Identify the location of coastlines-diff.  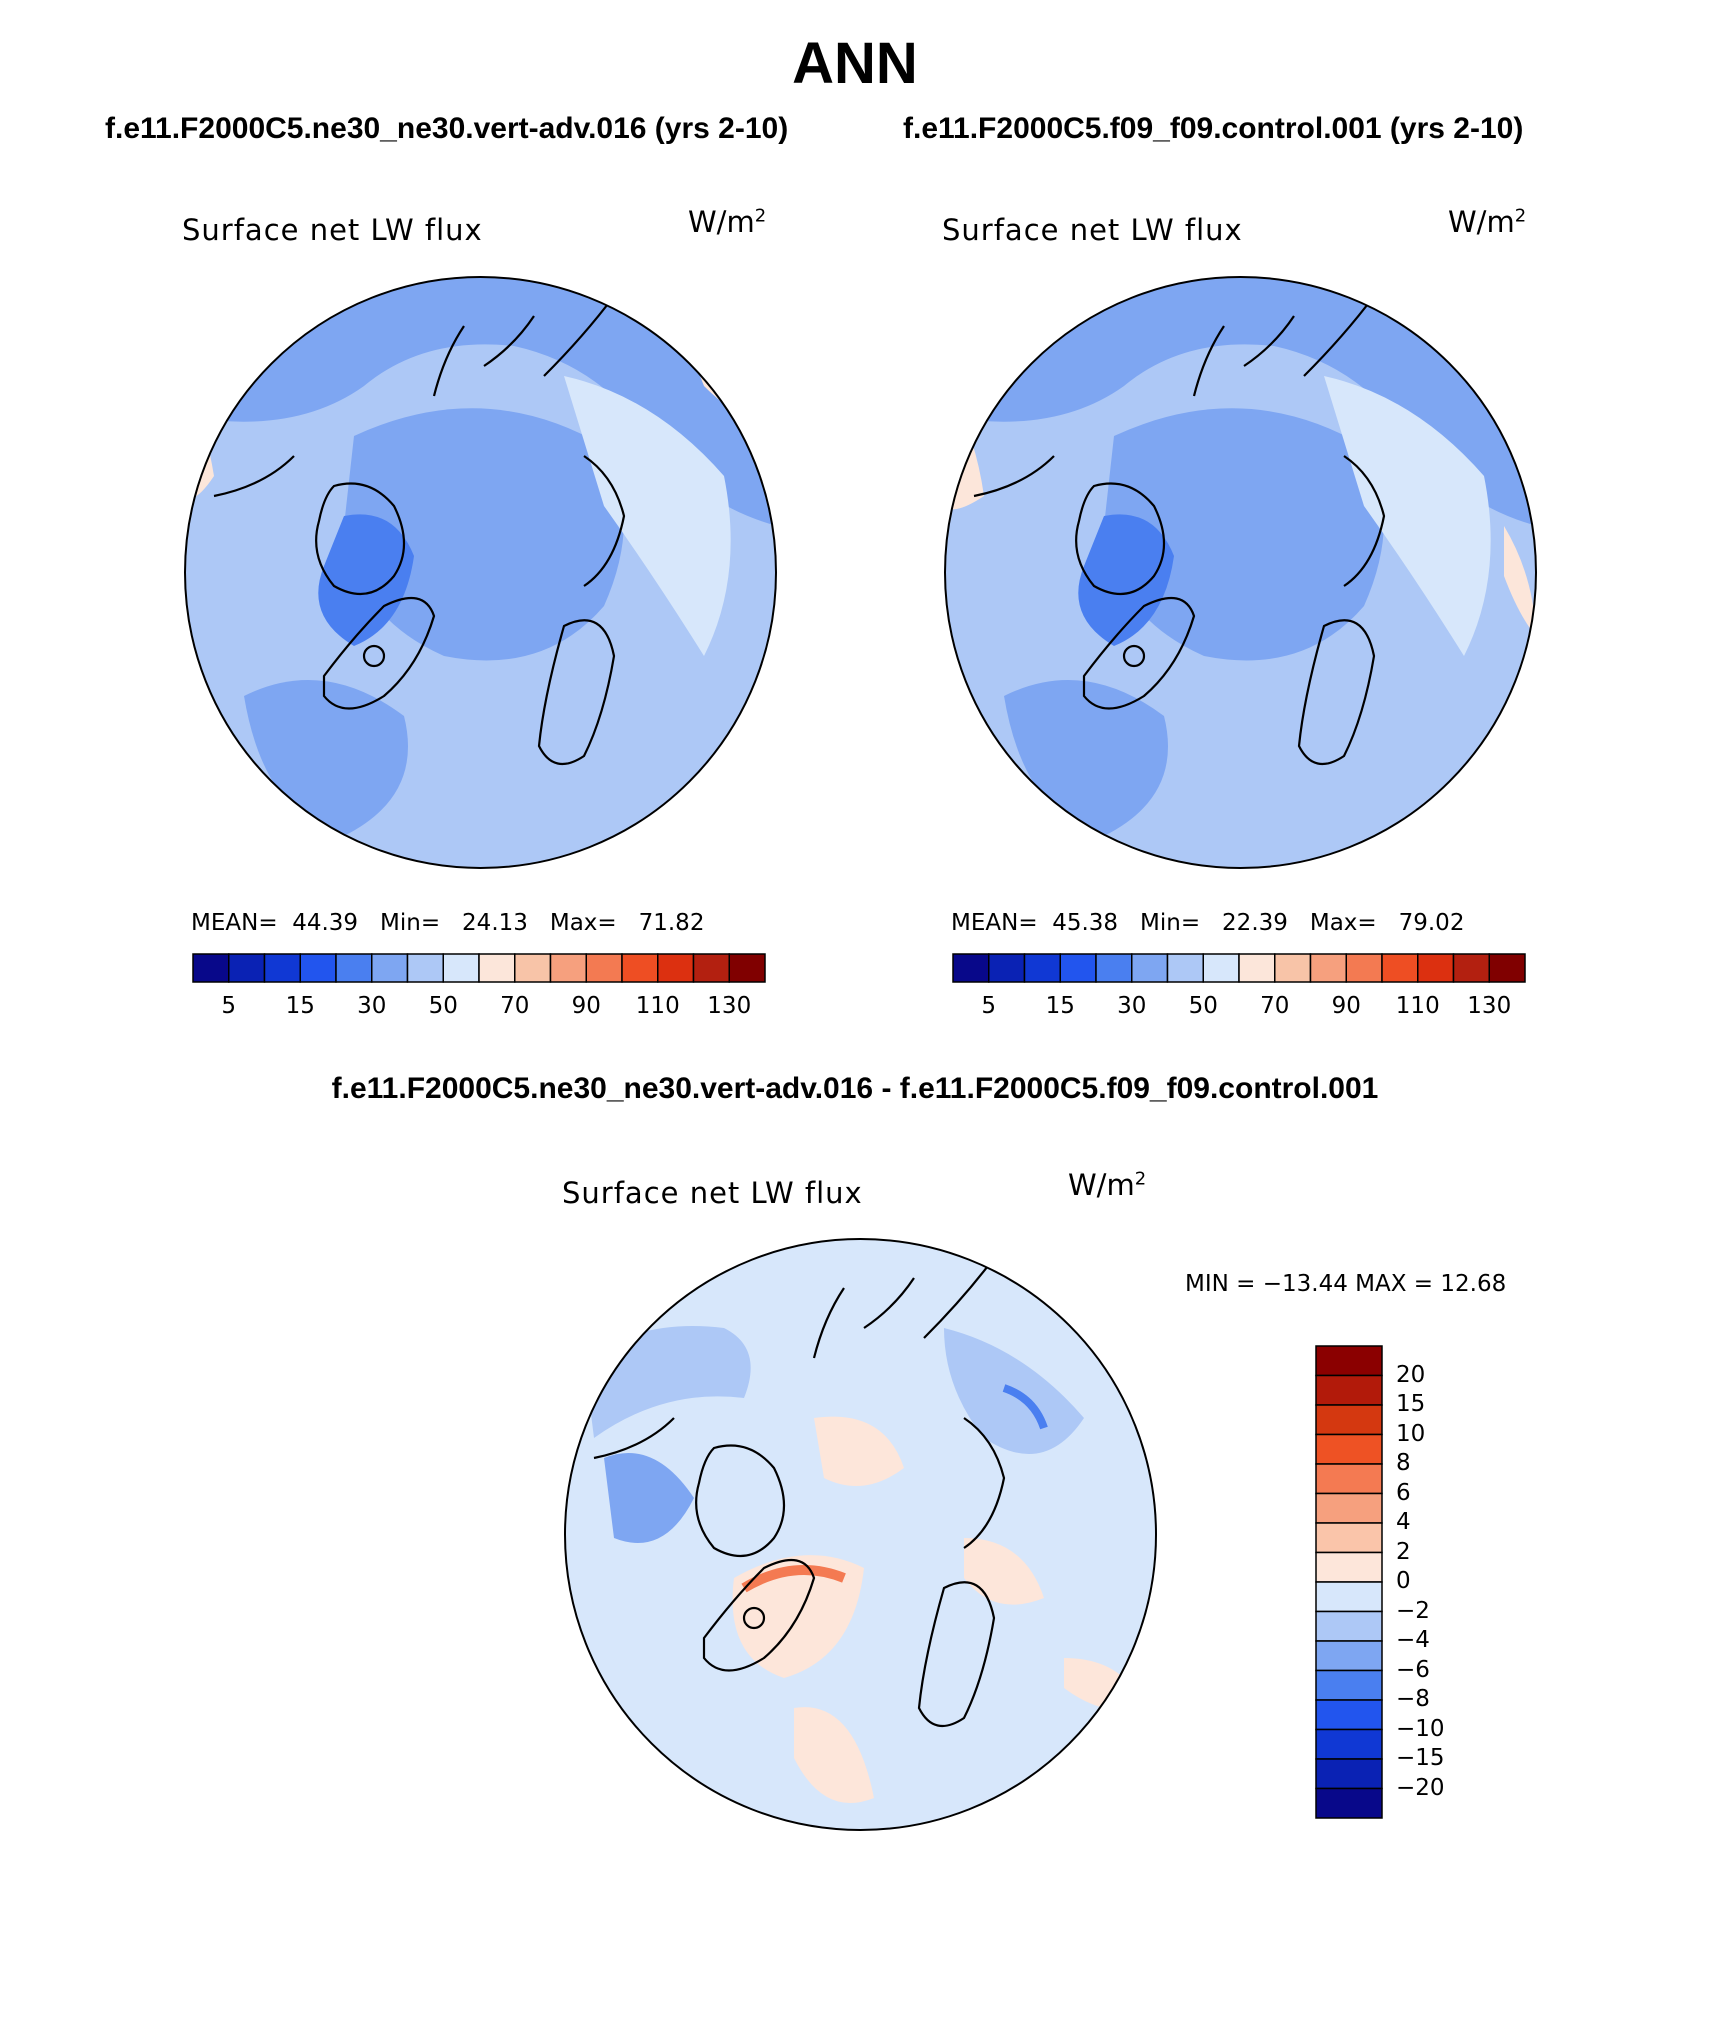
(799, 1492).